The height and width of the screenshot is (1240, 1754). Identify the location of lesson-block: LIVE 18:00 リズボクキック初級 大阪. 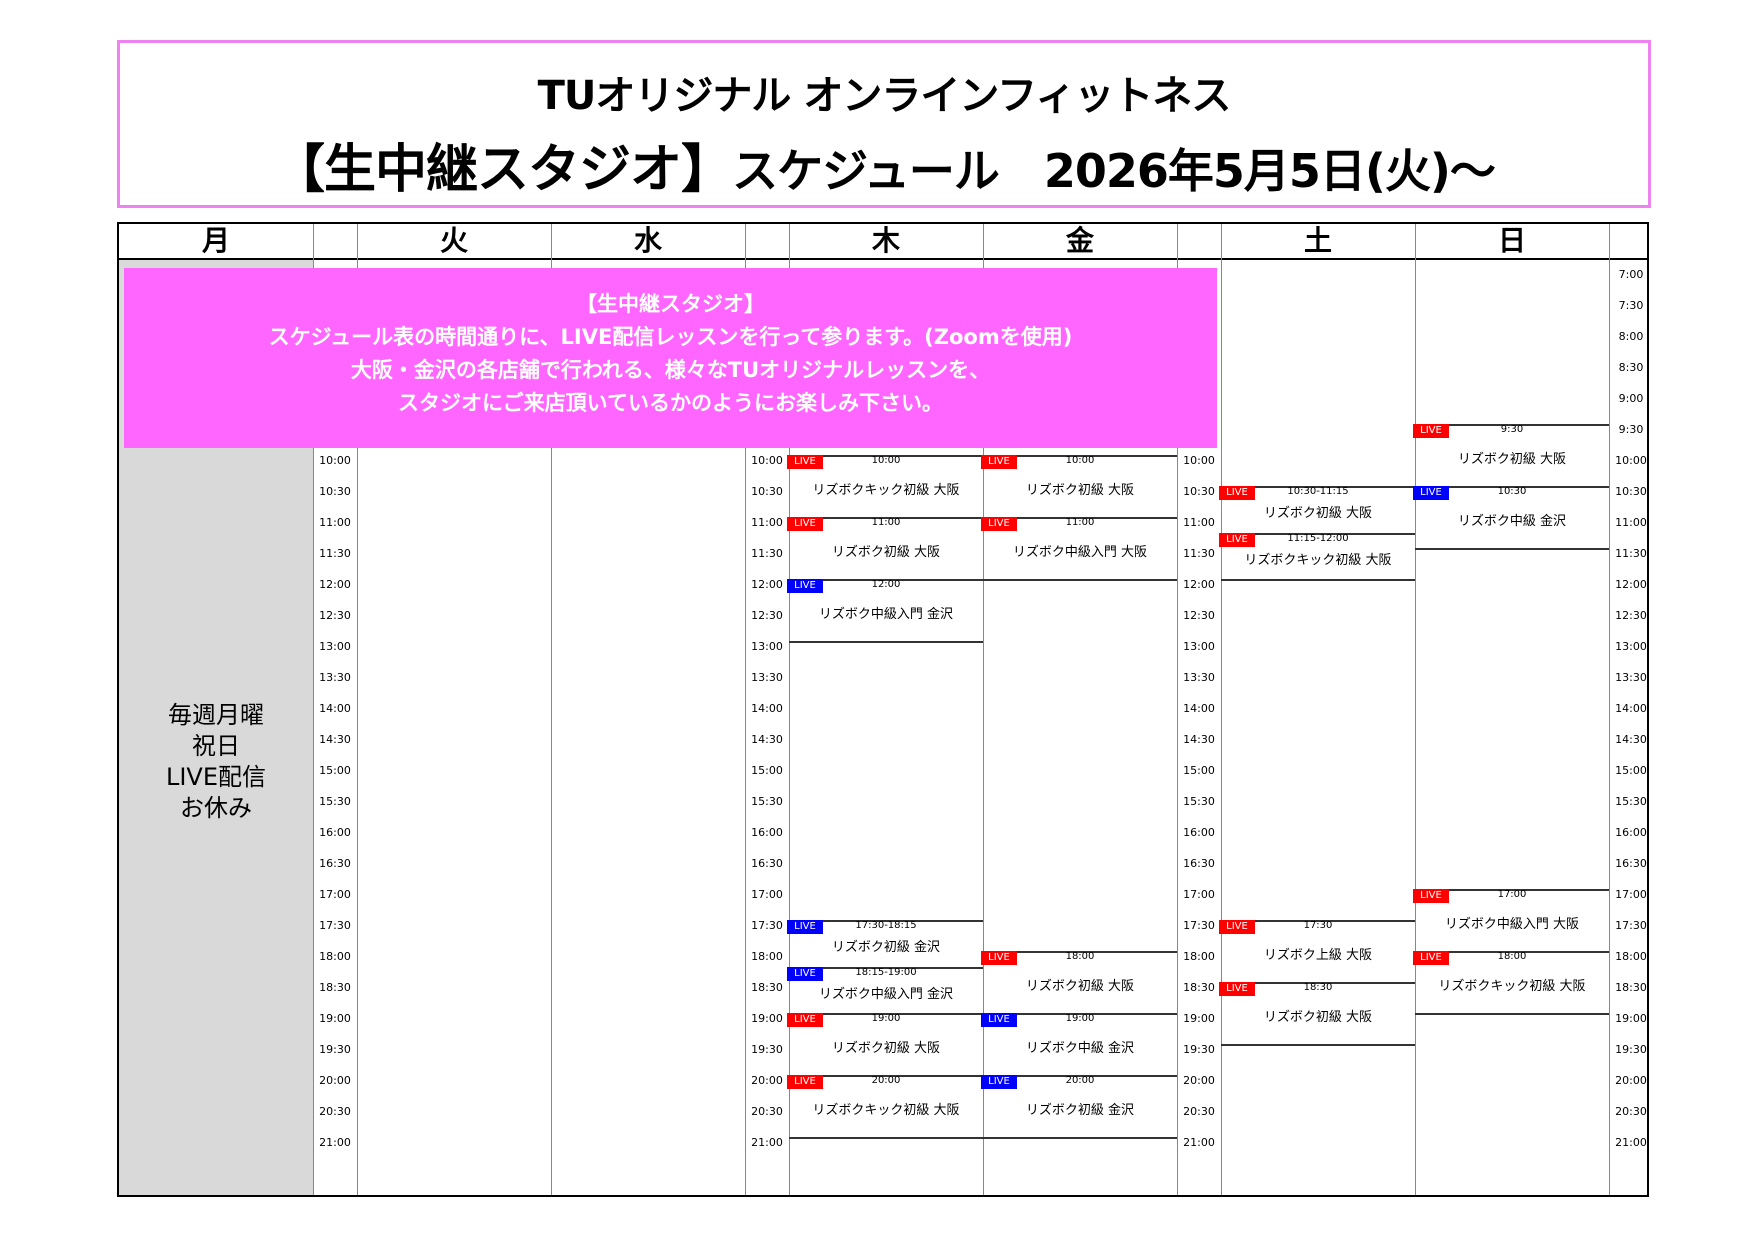
(1511, 983).